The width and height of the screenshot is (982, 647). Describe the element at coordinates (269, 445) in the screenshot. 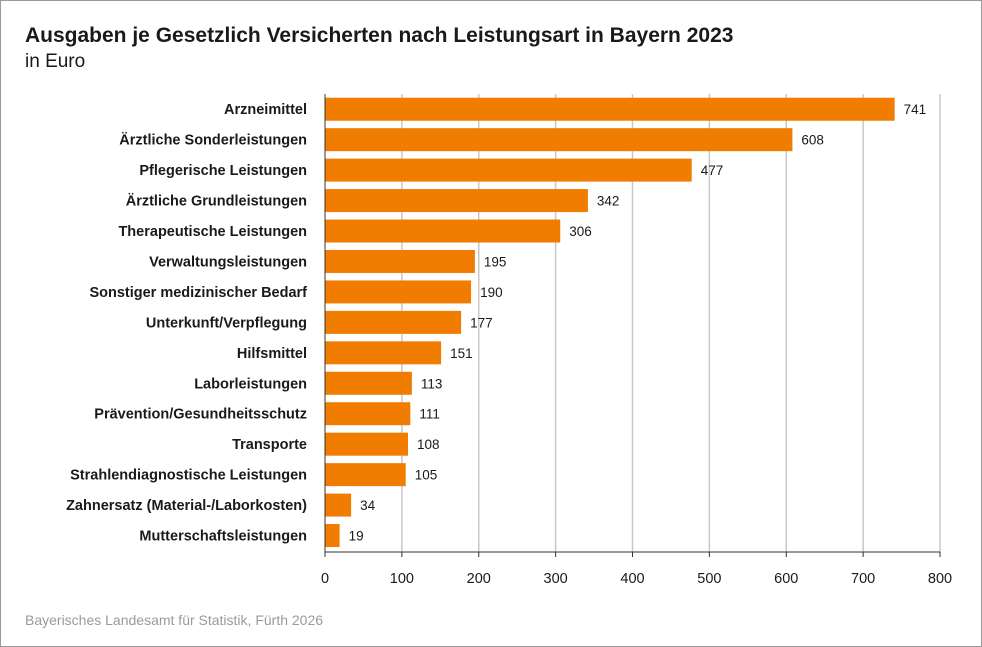

I see `category-label: Transporte` at that location.